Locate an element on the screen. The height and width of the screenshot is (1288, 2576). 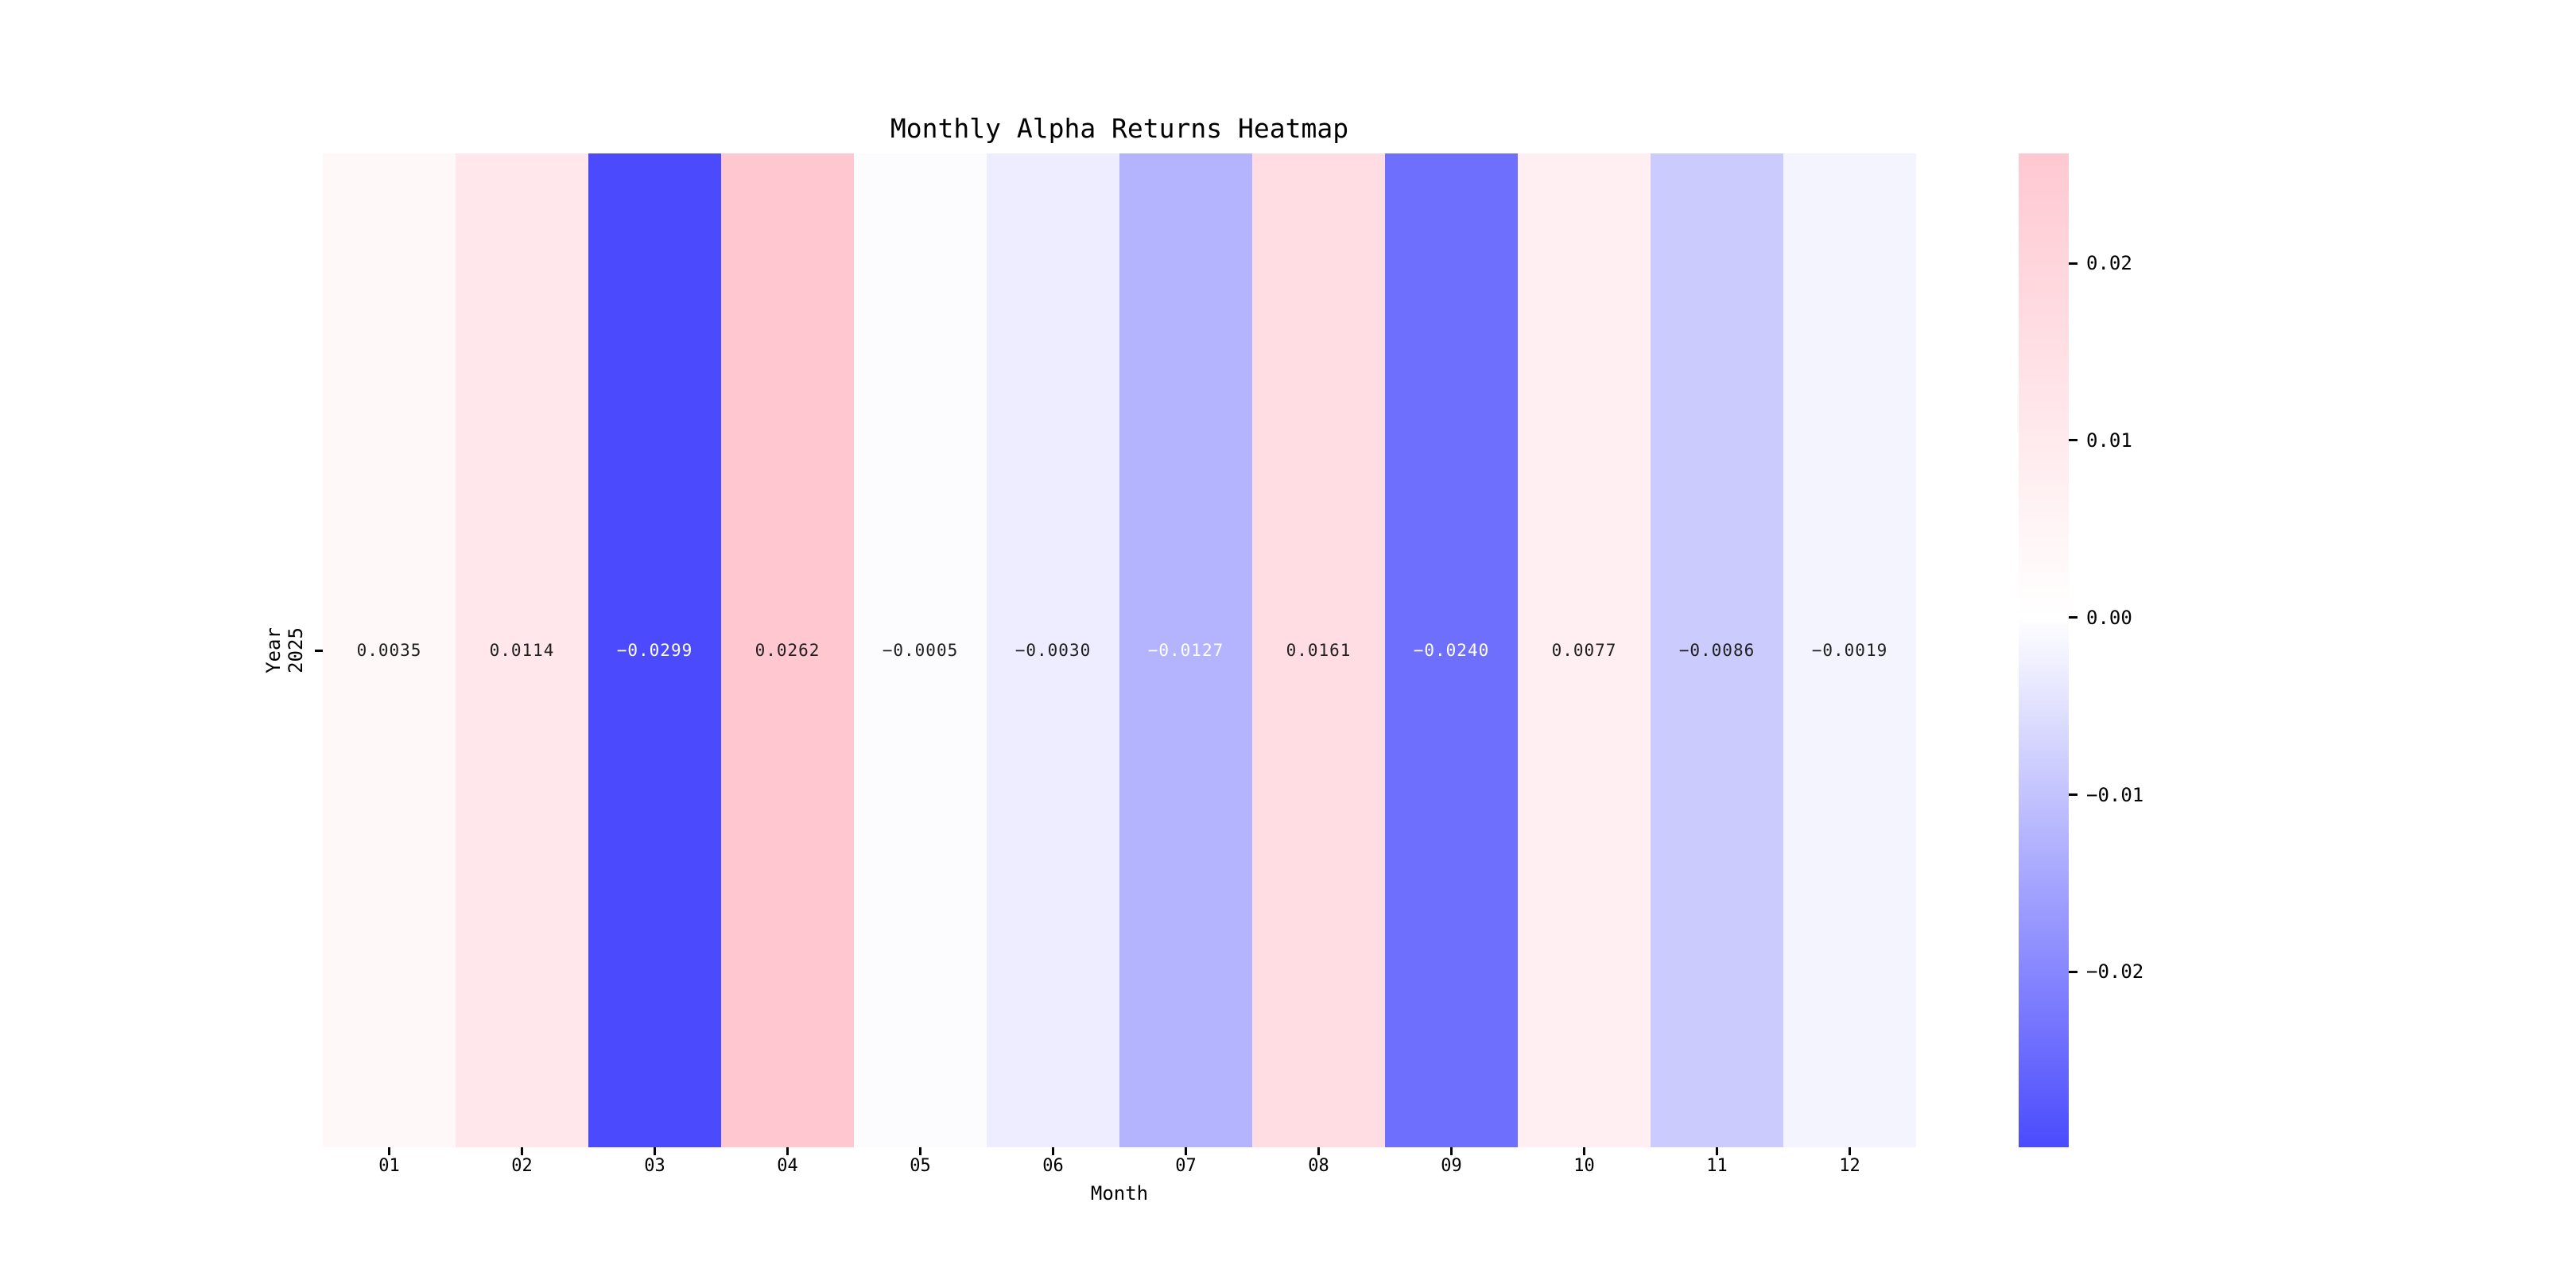
x-tick-label-08: 08 is located at coordinates (1319, 1166).